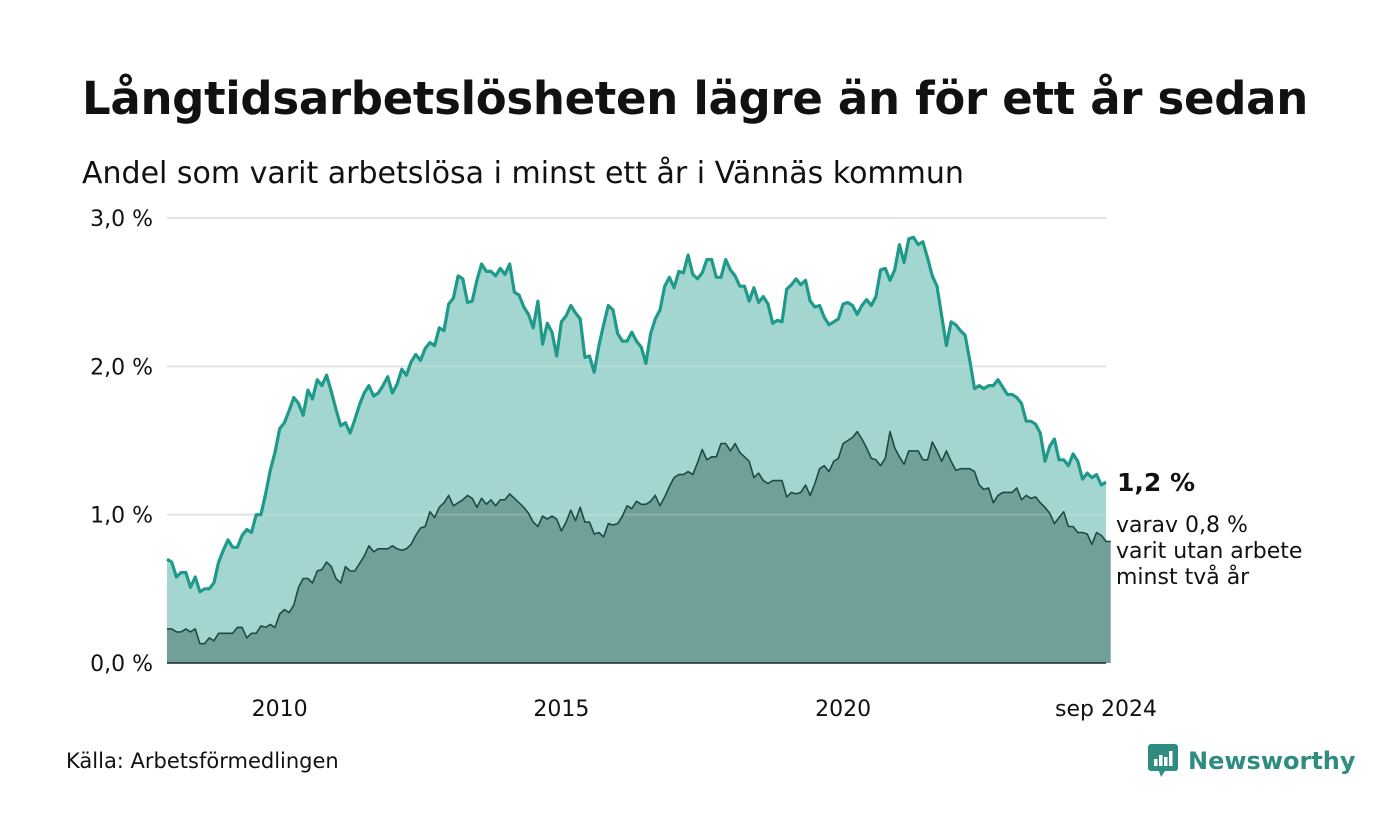 The width and height of the screenshot is (1400, 840). Describe the element at coordinates (121, 516) in the screenshot. I see `y-tick-label: 1,0 %` at that location.